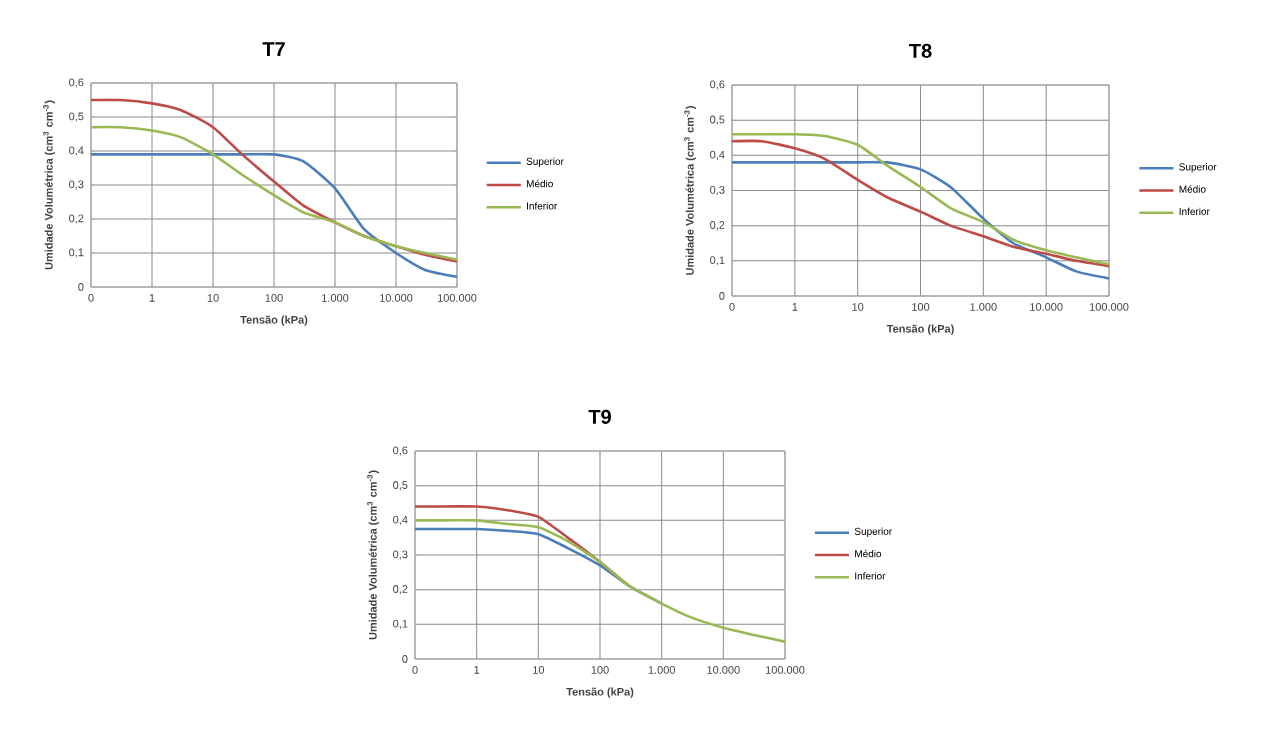 This screenshot has width=1261, height=733. Describe the element at coordinates (599, 416) in the screenshot. I see `chart-title: T9` at that location.